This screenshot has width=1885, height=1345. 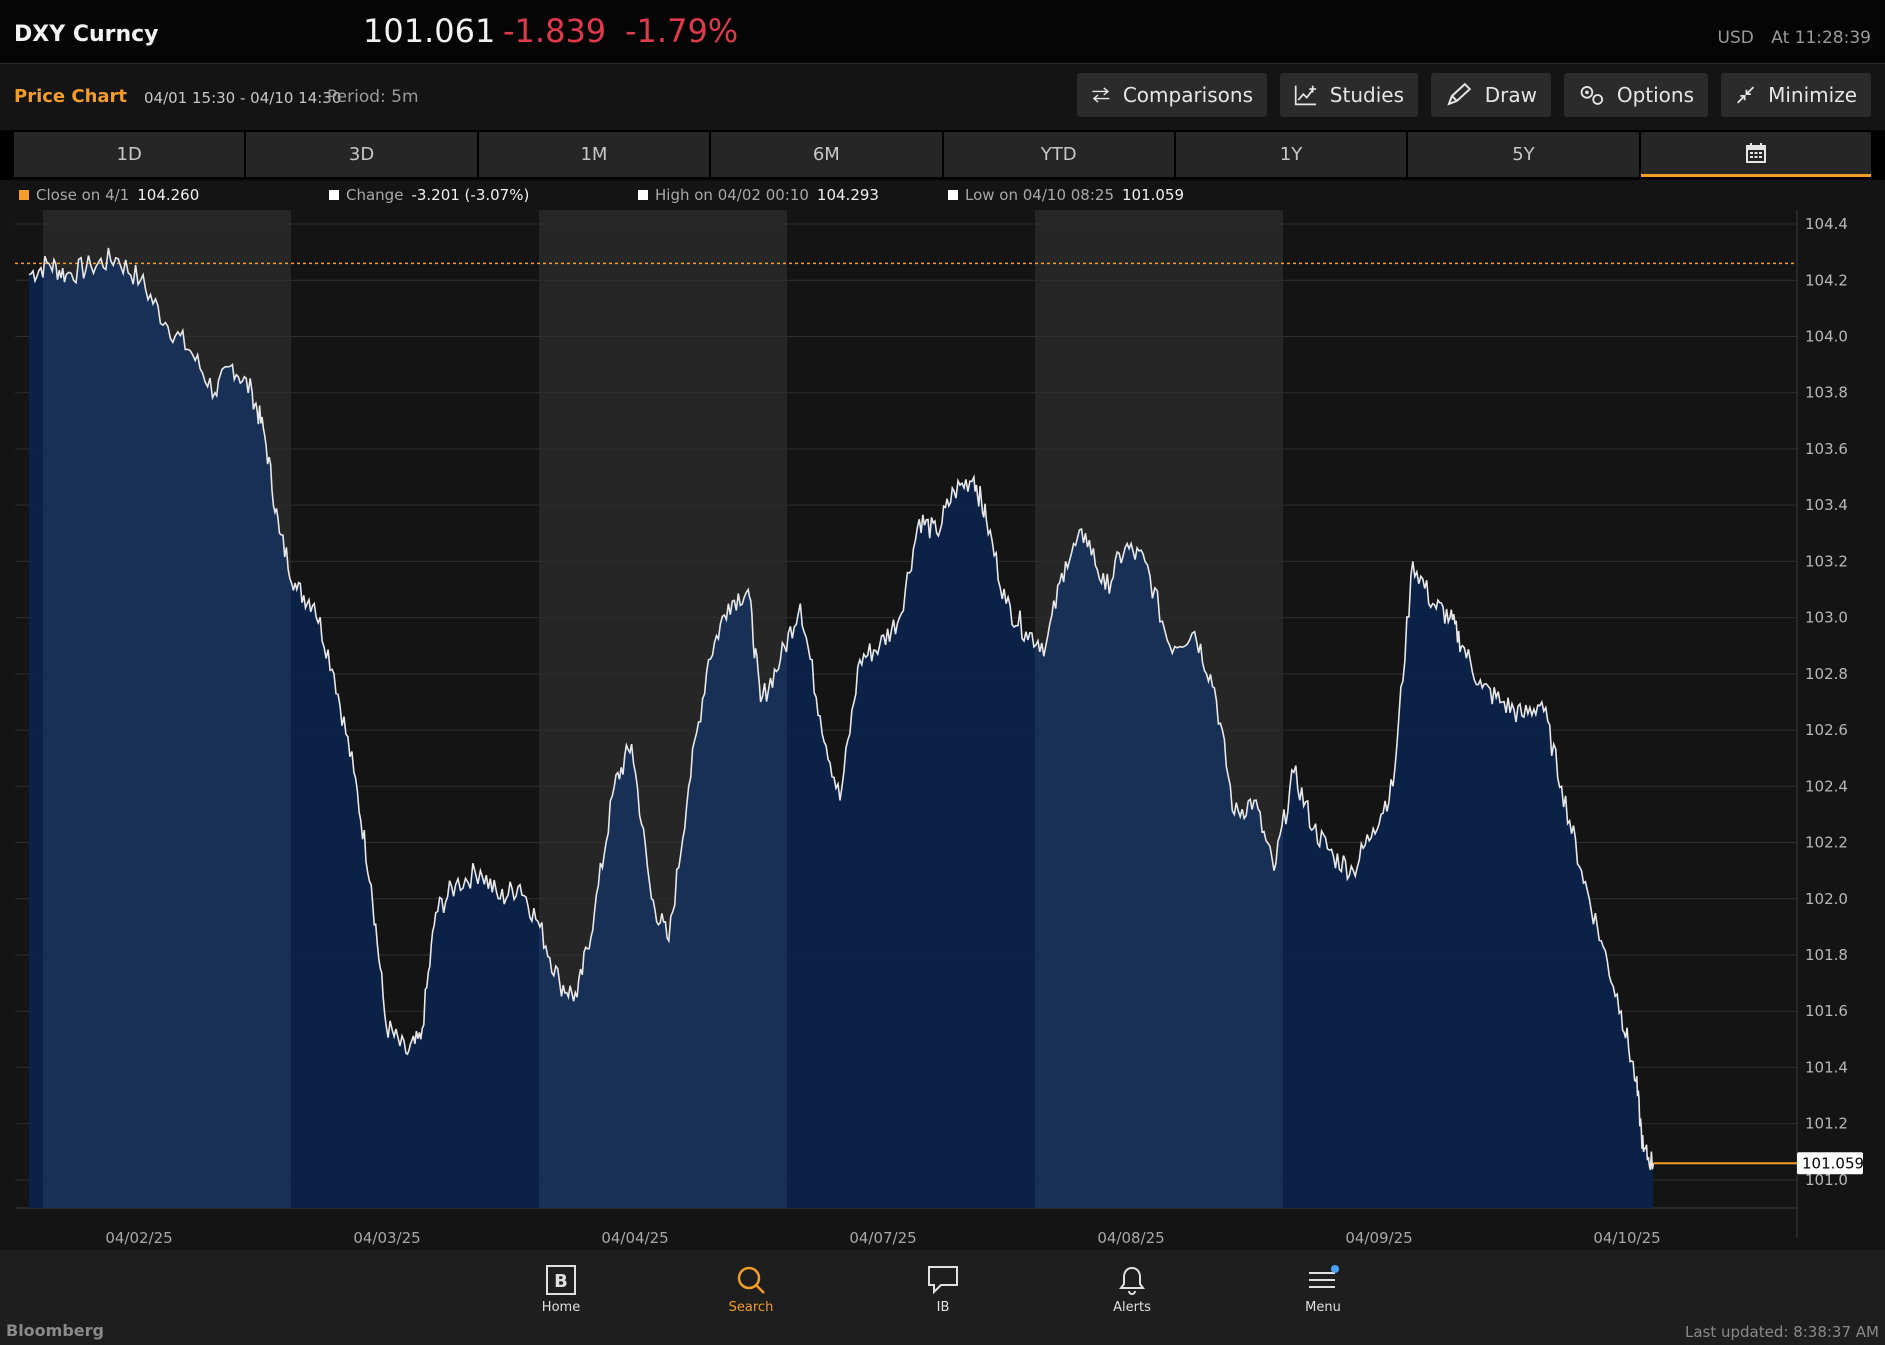 I want to click on net-change: -1.839, so click(x=555, y=31).